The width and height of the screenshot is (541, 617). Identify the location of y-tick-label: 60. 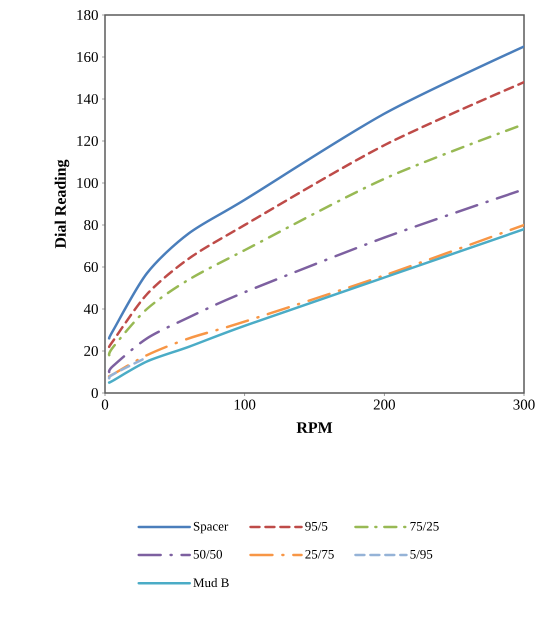
(91, 267).